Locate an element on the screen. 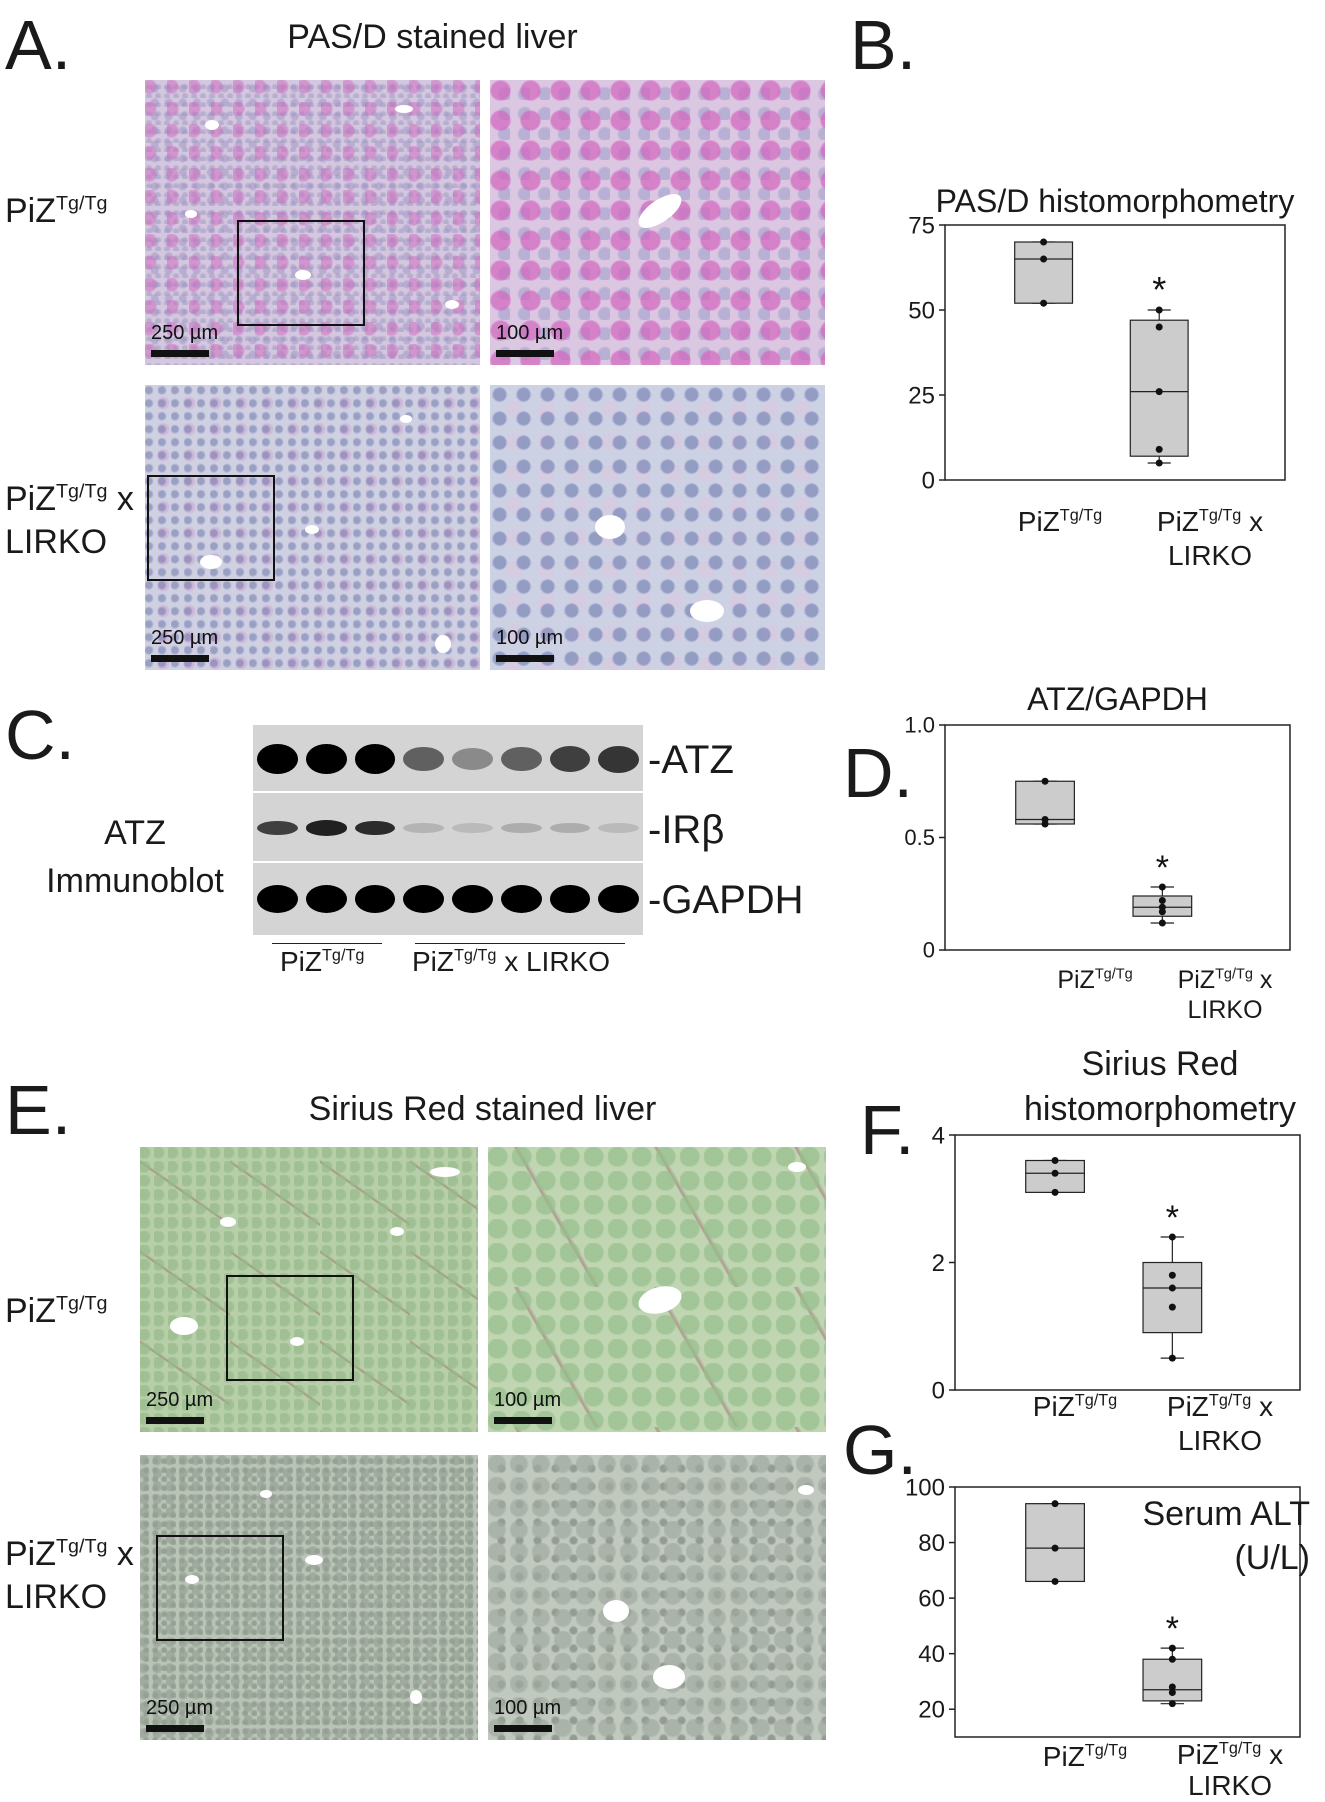  pas-piz-high-mag: 100 µm is located at coordinates (657, 222).